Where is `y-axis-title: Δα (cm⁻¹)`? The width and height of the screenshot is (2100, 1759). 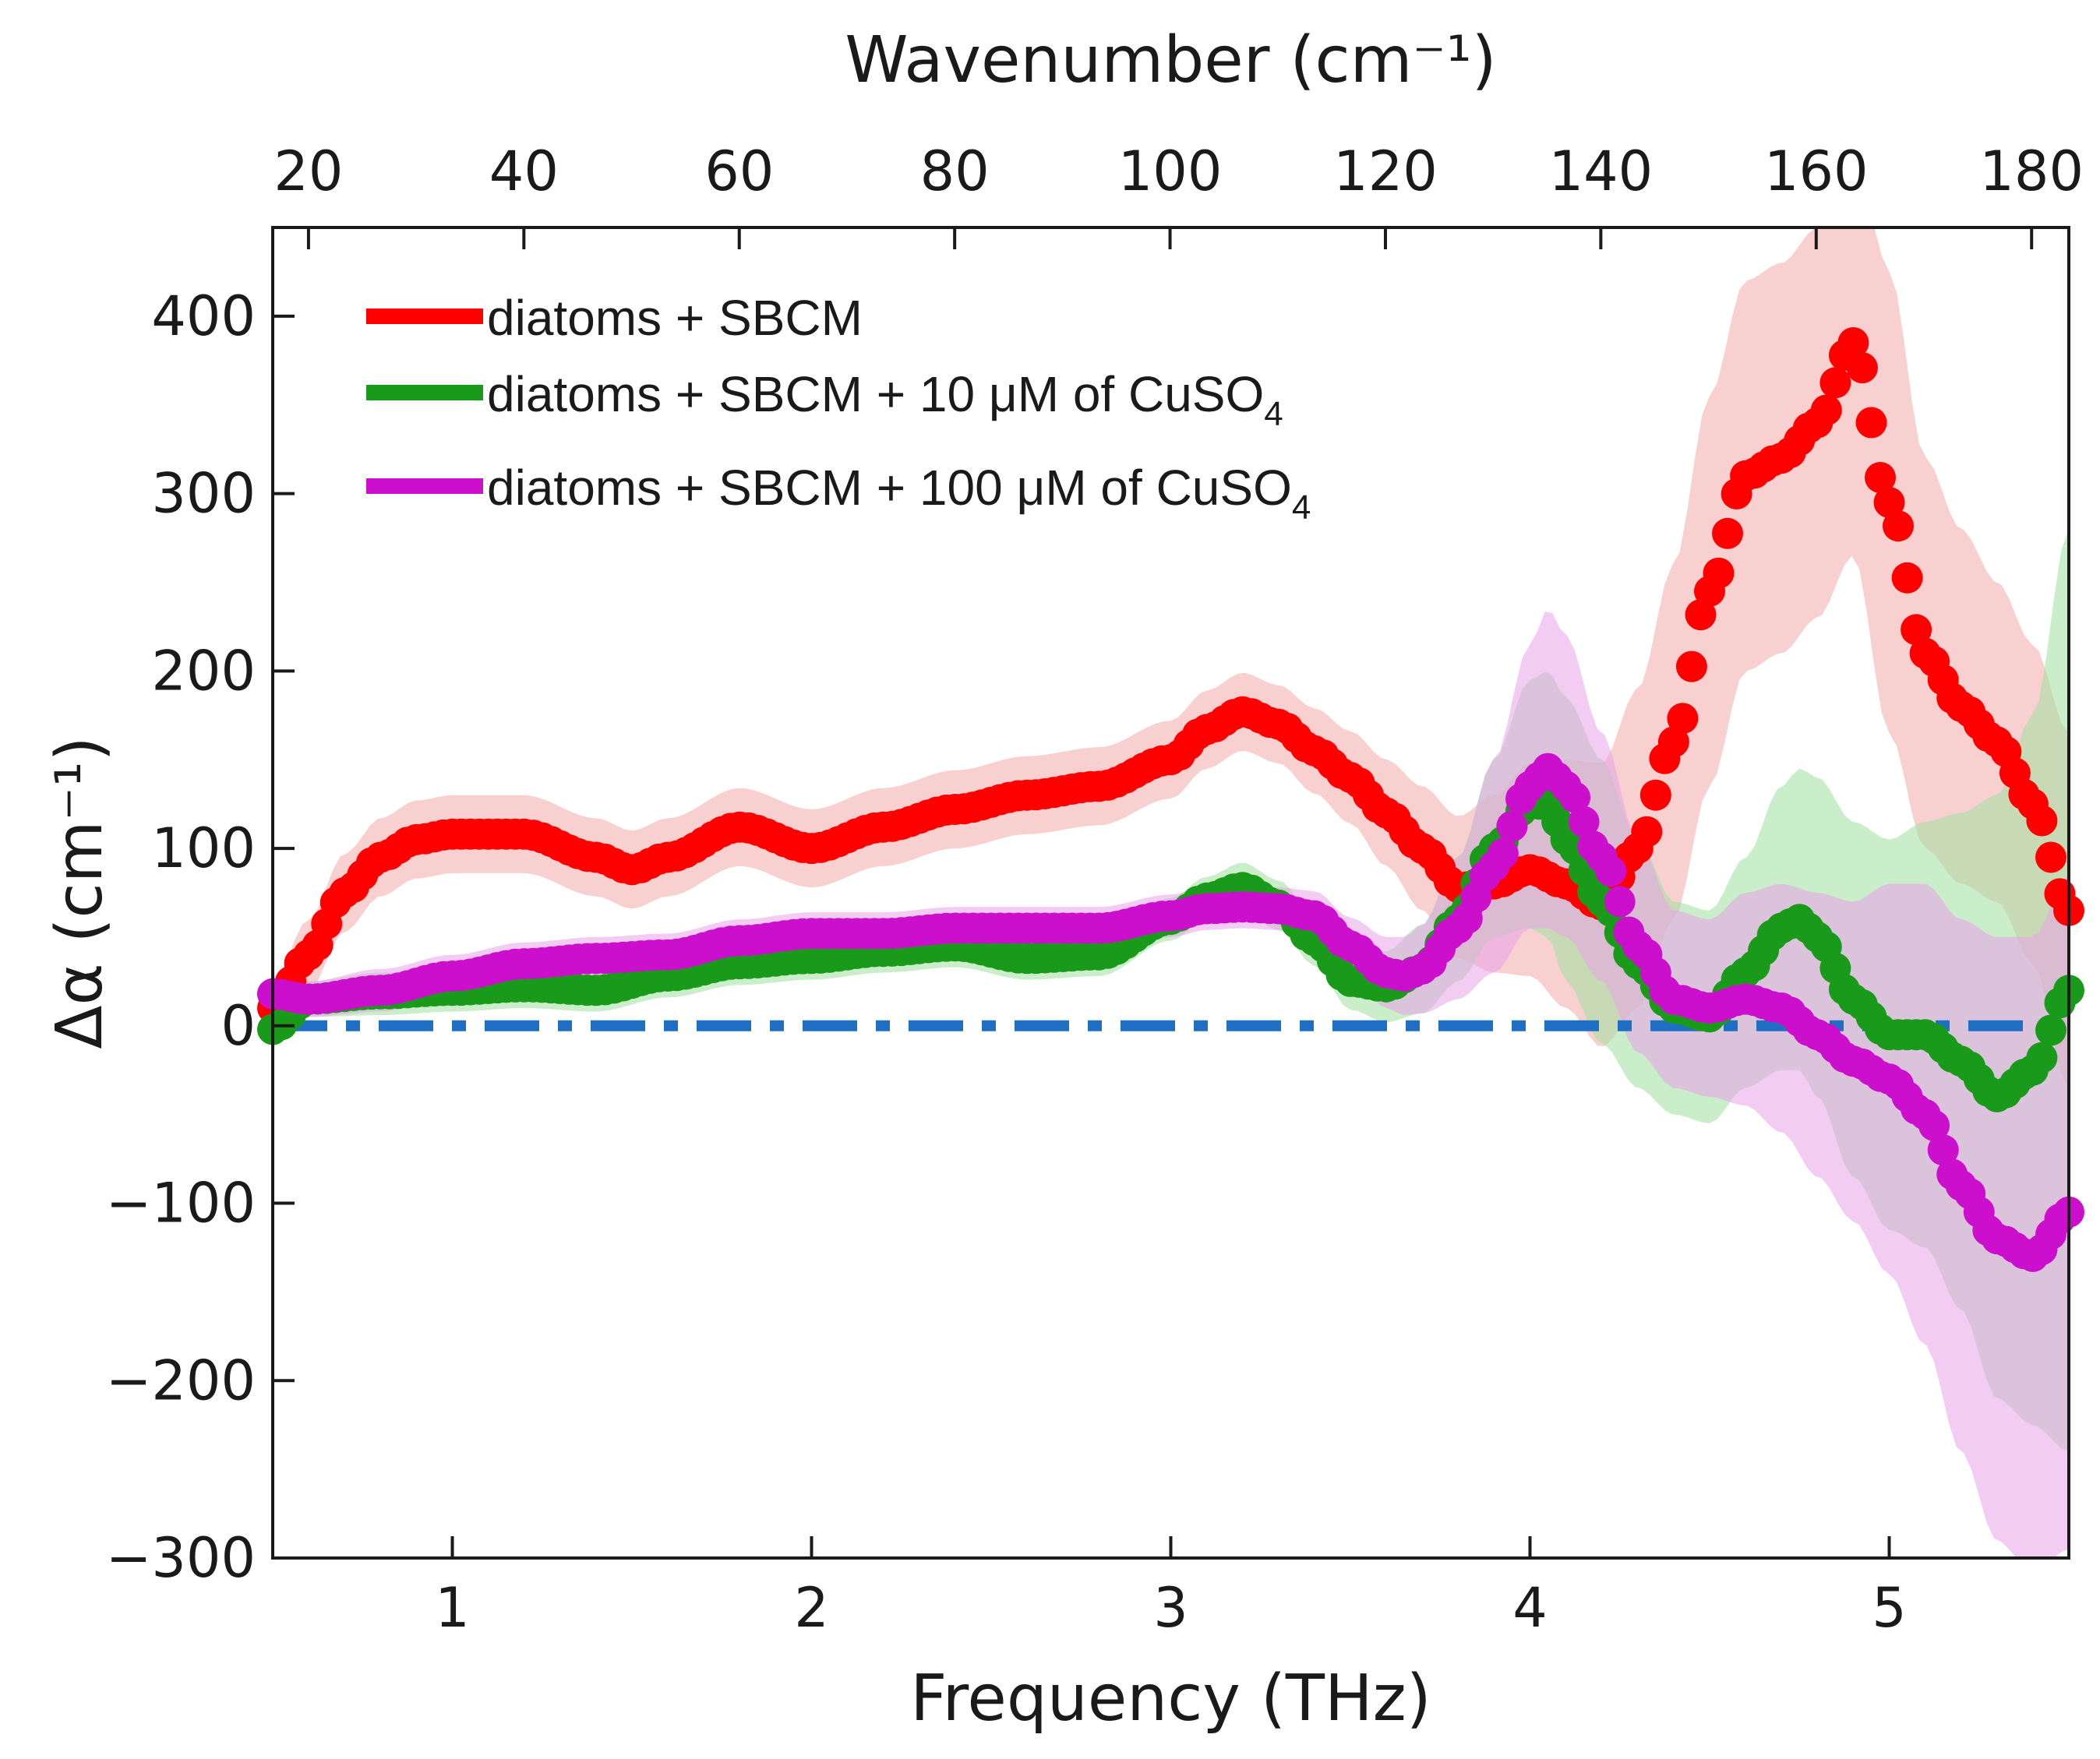
y-axis-title: Δα (cm⁻¹) is located at coordinates (80, 892).